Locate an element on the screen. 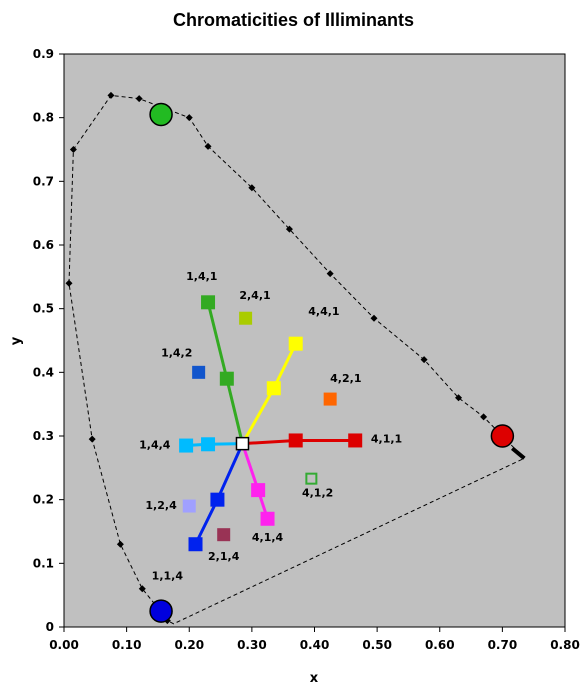 The height and width of the screenshot is (688, 587). y-tick-label: 0.1 is located at coordinates (43, 563).